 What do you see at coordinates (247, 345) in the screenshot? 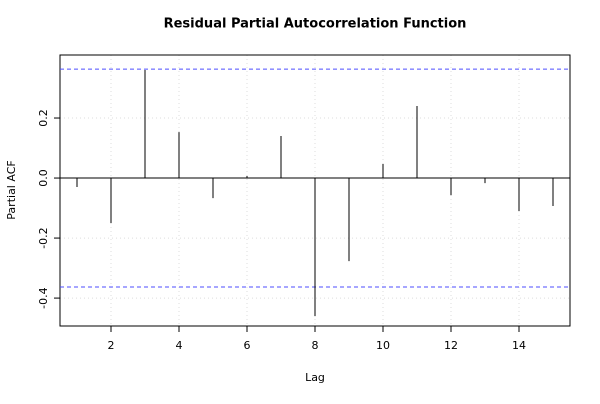
I see `x-tick-label: 6` at bounding box center [247, 345].